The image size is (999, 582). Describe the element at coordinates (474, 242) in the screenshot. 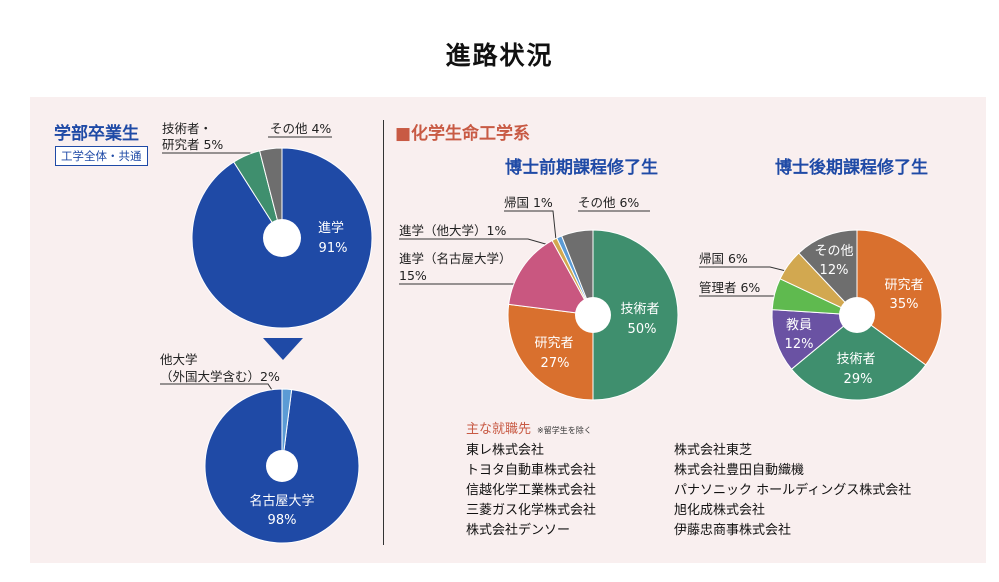

I see `leader-masters-otheruniv` at that location.